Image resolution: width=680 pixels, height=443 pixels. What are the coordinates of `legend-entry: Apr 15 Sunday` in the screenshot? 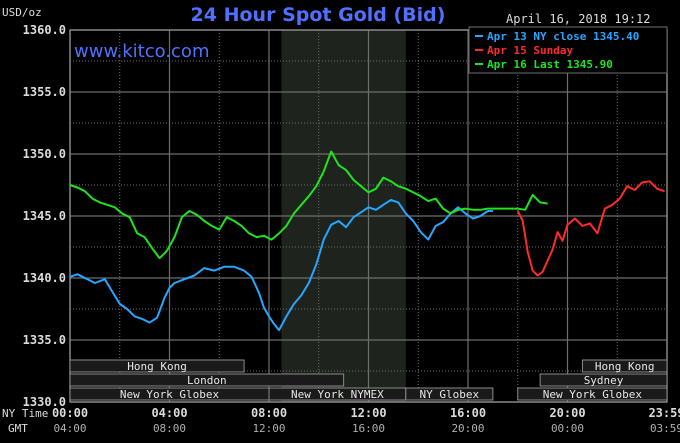 It's located at (530, 50).